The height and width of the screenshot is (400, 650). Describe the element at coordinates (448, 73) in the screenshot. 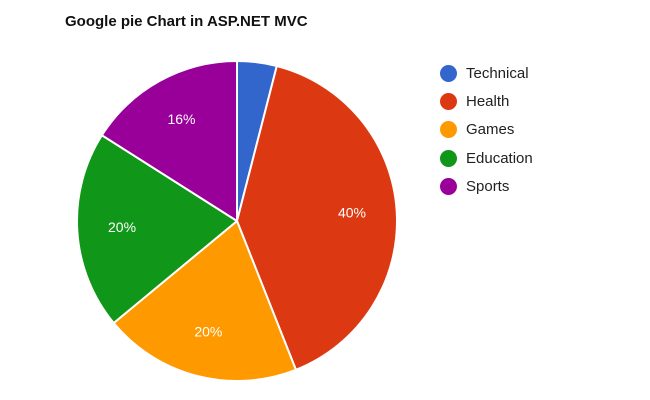

I see `legend-swatch-technical` at that location.